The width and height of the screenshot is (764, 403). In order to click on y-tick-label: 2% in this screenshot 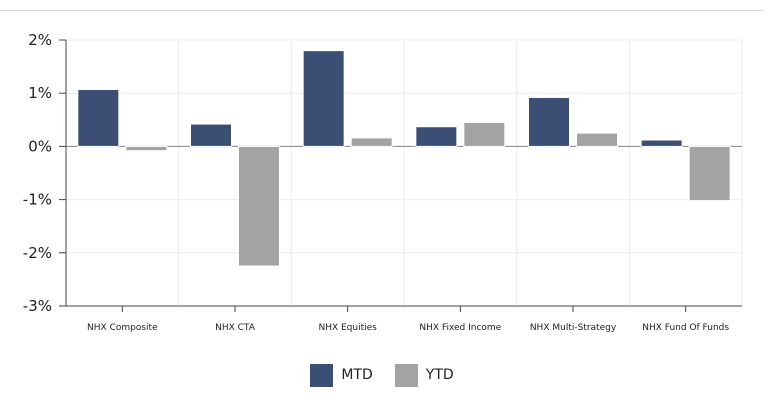, I will do `click(40, 40)`.